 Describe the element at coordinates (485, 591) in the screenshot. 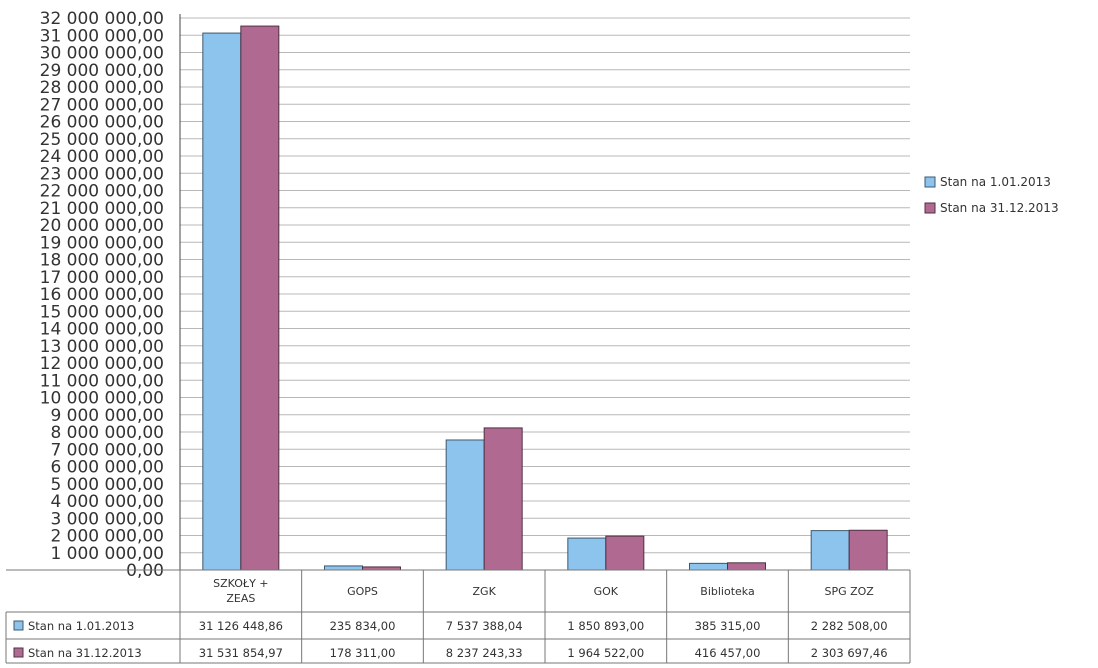

I see `category-label: ZGK` at that location.